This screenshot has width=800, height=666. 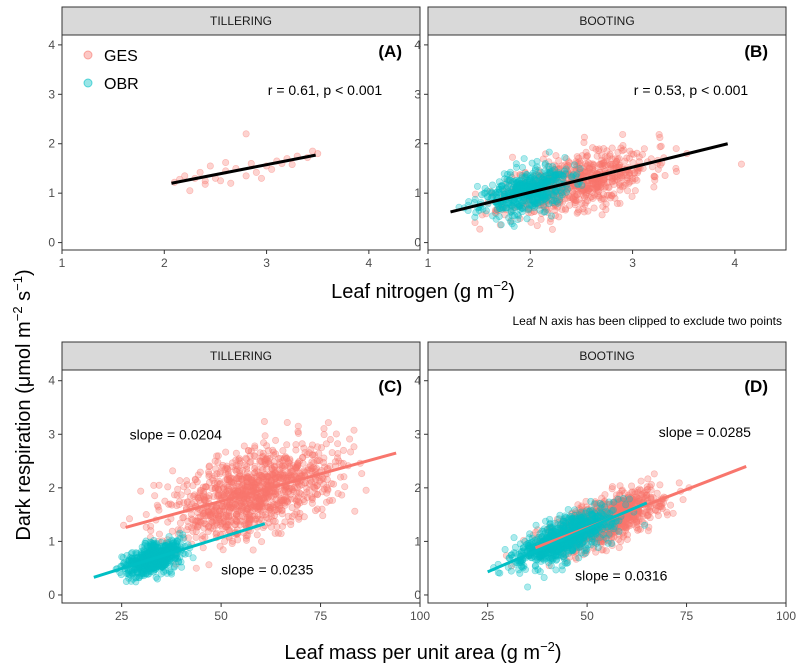 I want to click on x-axis-title-top-end: ), so click(x=511, y=292).